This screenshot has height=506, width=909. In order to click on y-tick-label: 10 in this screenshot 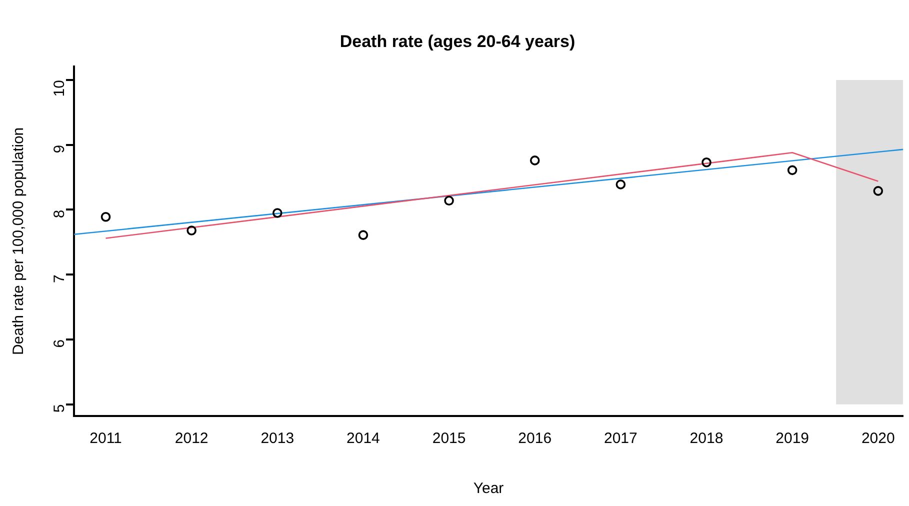, I will do `click(59, 88)`.